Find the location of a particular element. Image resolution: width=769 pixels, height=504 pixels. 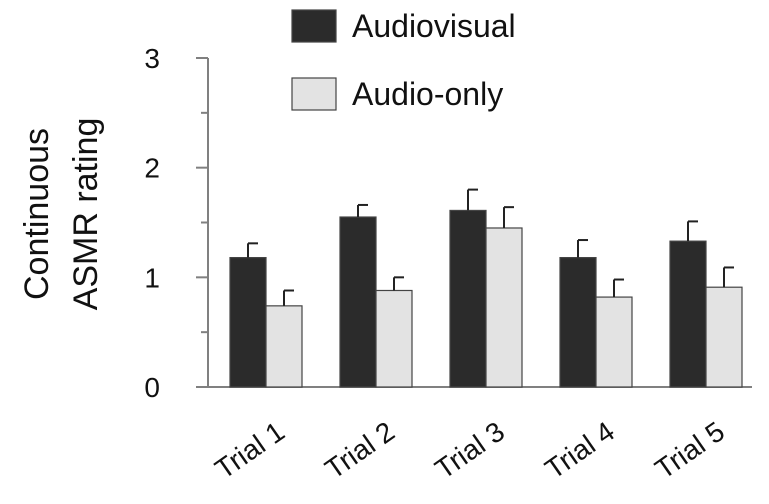

legend-swatch-audiovisual is located at coordinates (314, 26).